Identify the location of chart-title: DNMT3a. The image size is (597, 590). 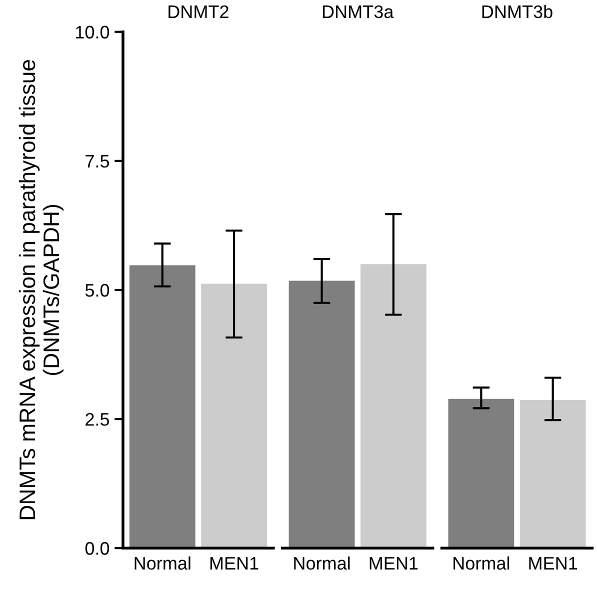
(358, 11).